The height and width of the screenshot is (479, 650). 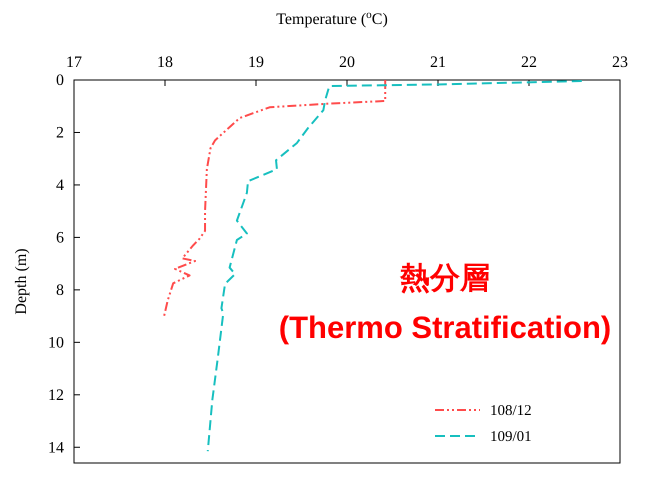 What do you see at coordinates (332, 18) in the screenshot?
I see `x-axis-title: Temperature ($^{o}$C)` at bounding box center [332, 18].